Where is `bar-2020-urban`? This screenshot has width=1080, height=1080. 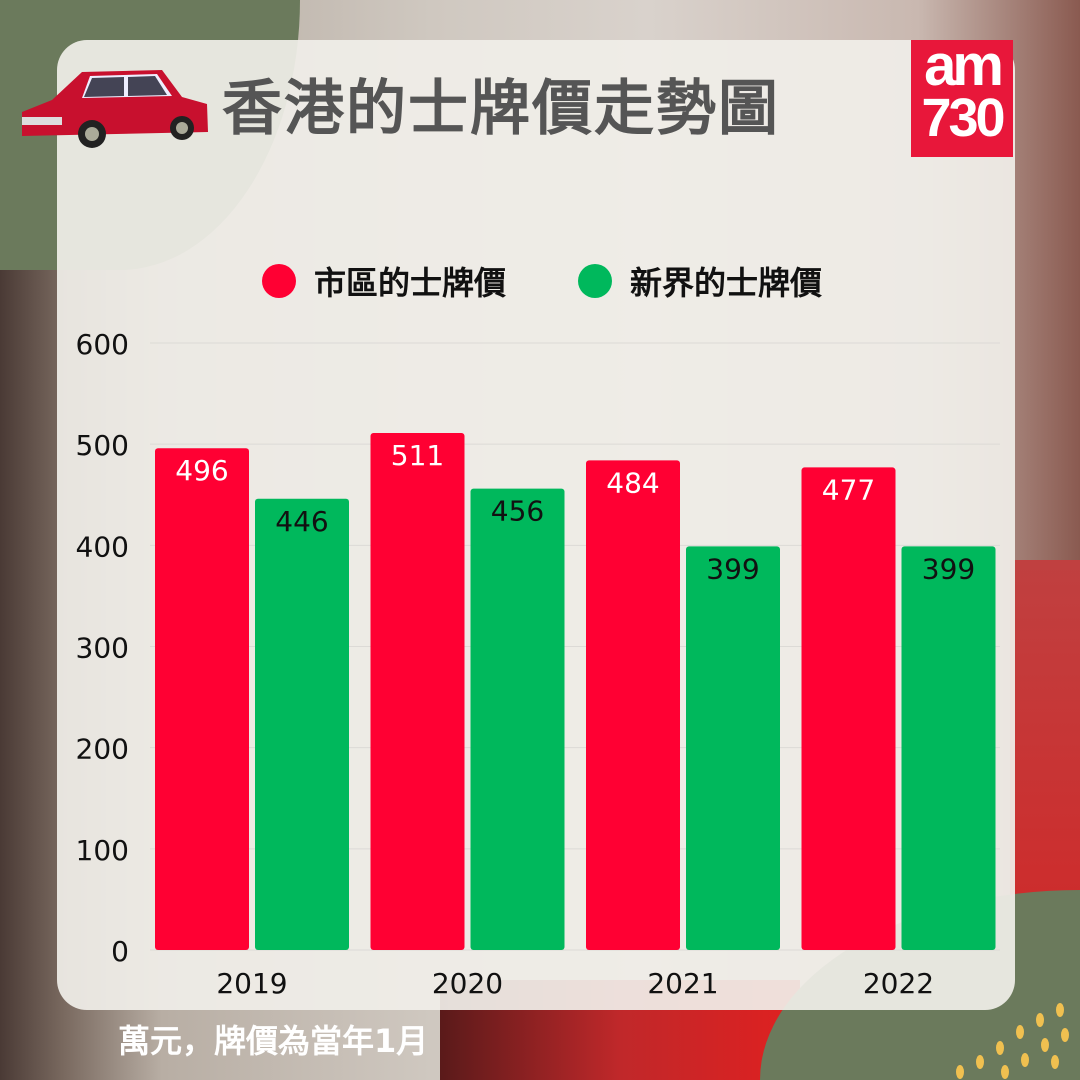
bar-2020-urban is located at coordinates (417, 691).